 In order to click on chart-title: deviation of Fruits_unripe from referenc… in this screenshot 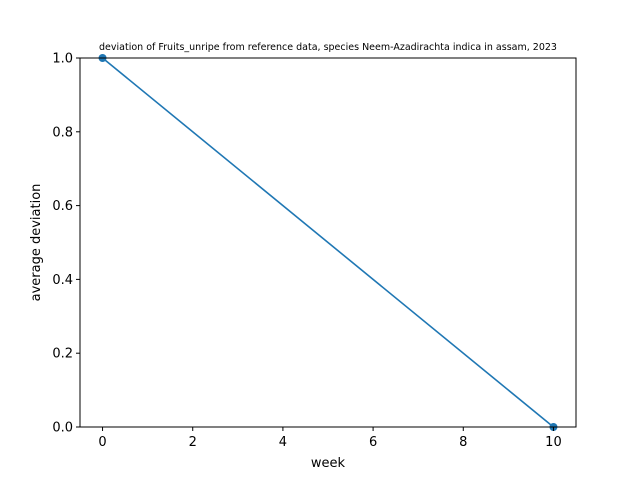, I will do `click(328, 47)`.